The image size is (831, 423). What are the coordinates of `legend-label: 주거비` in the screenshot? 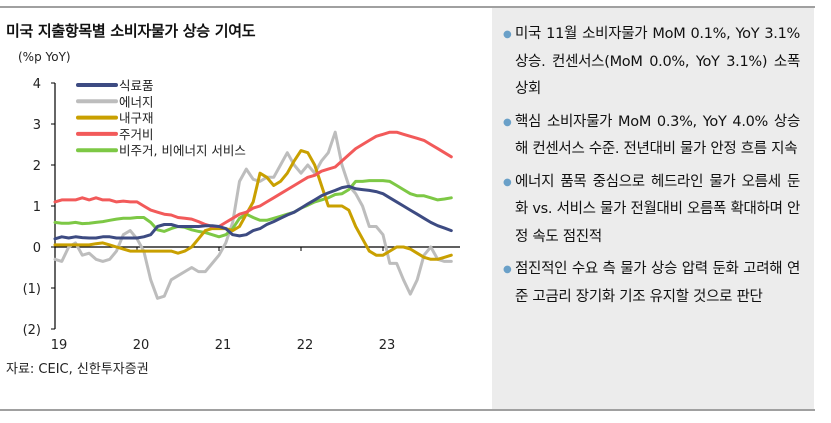 It's located at (136, 134).